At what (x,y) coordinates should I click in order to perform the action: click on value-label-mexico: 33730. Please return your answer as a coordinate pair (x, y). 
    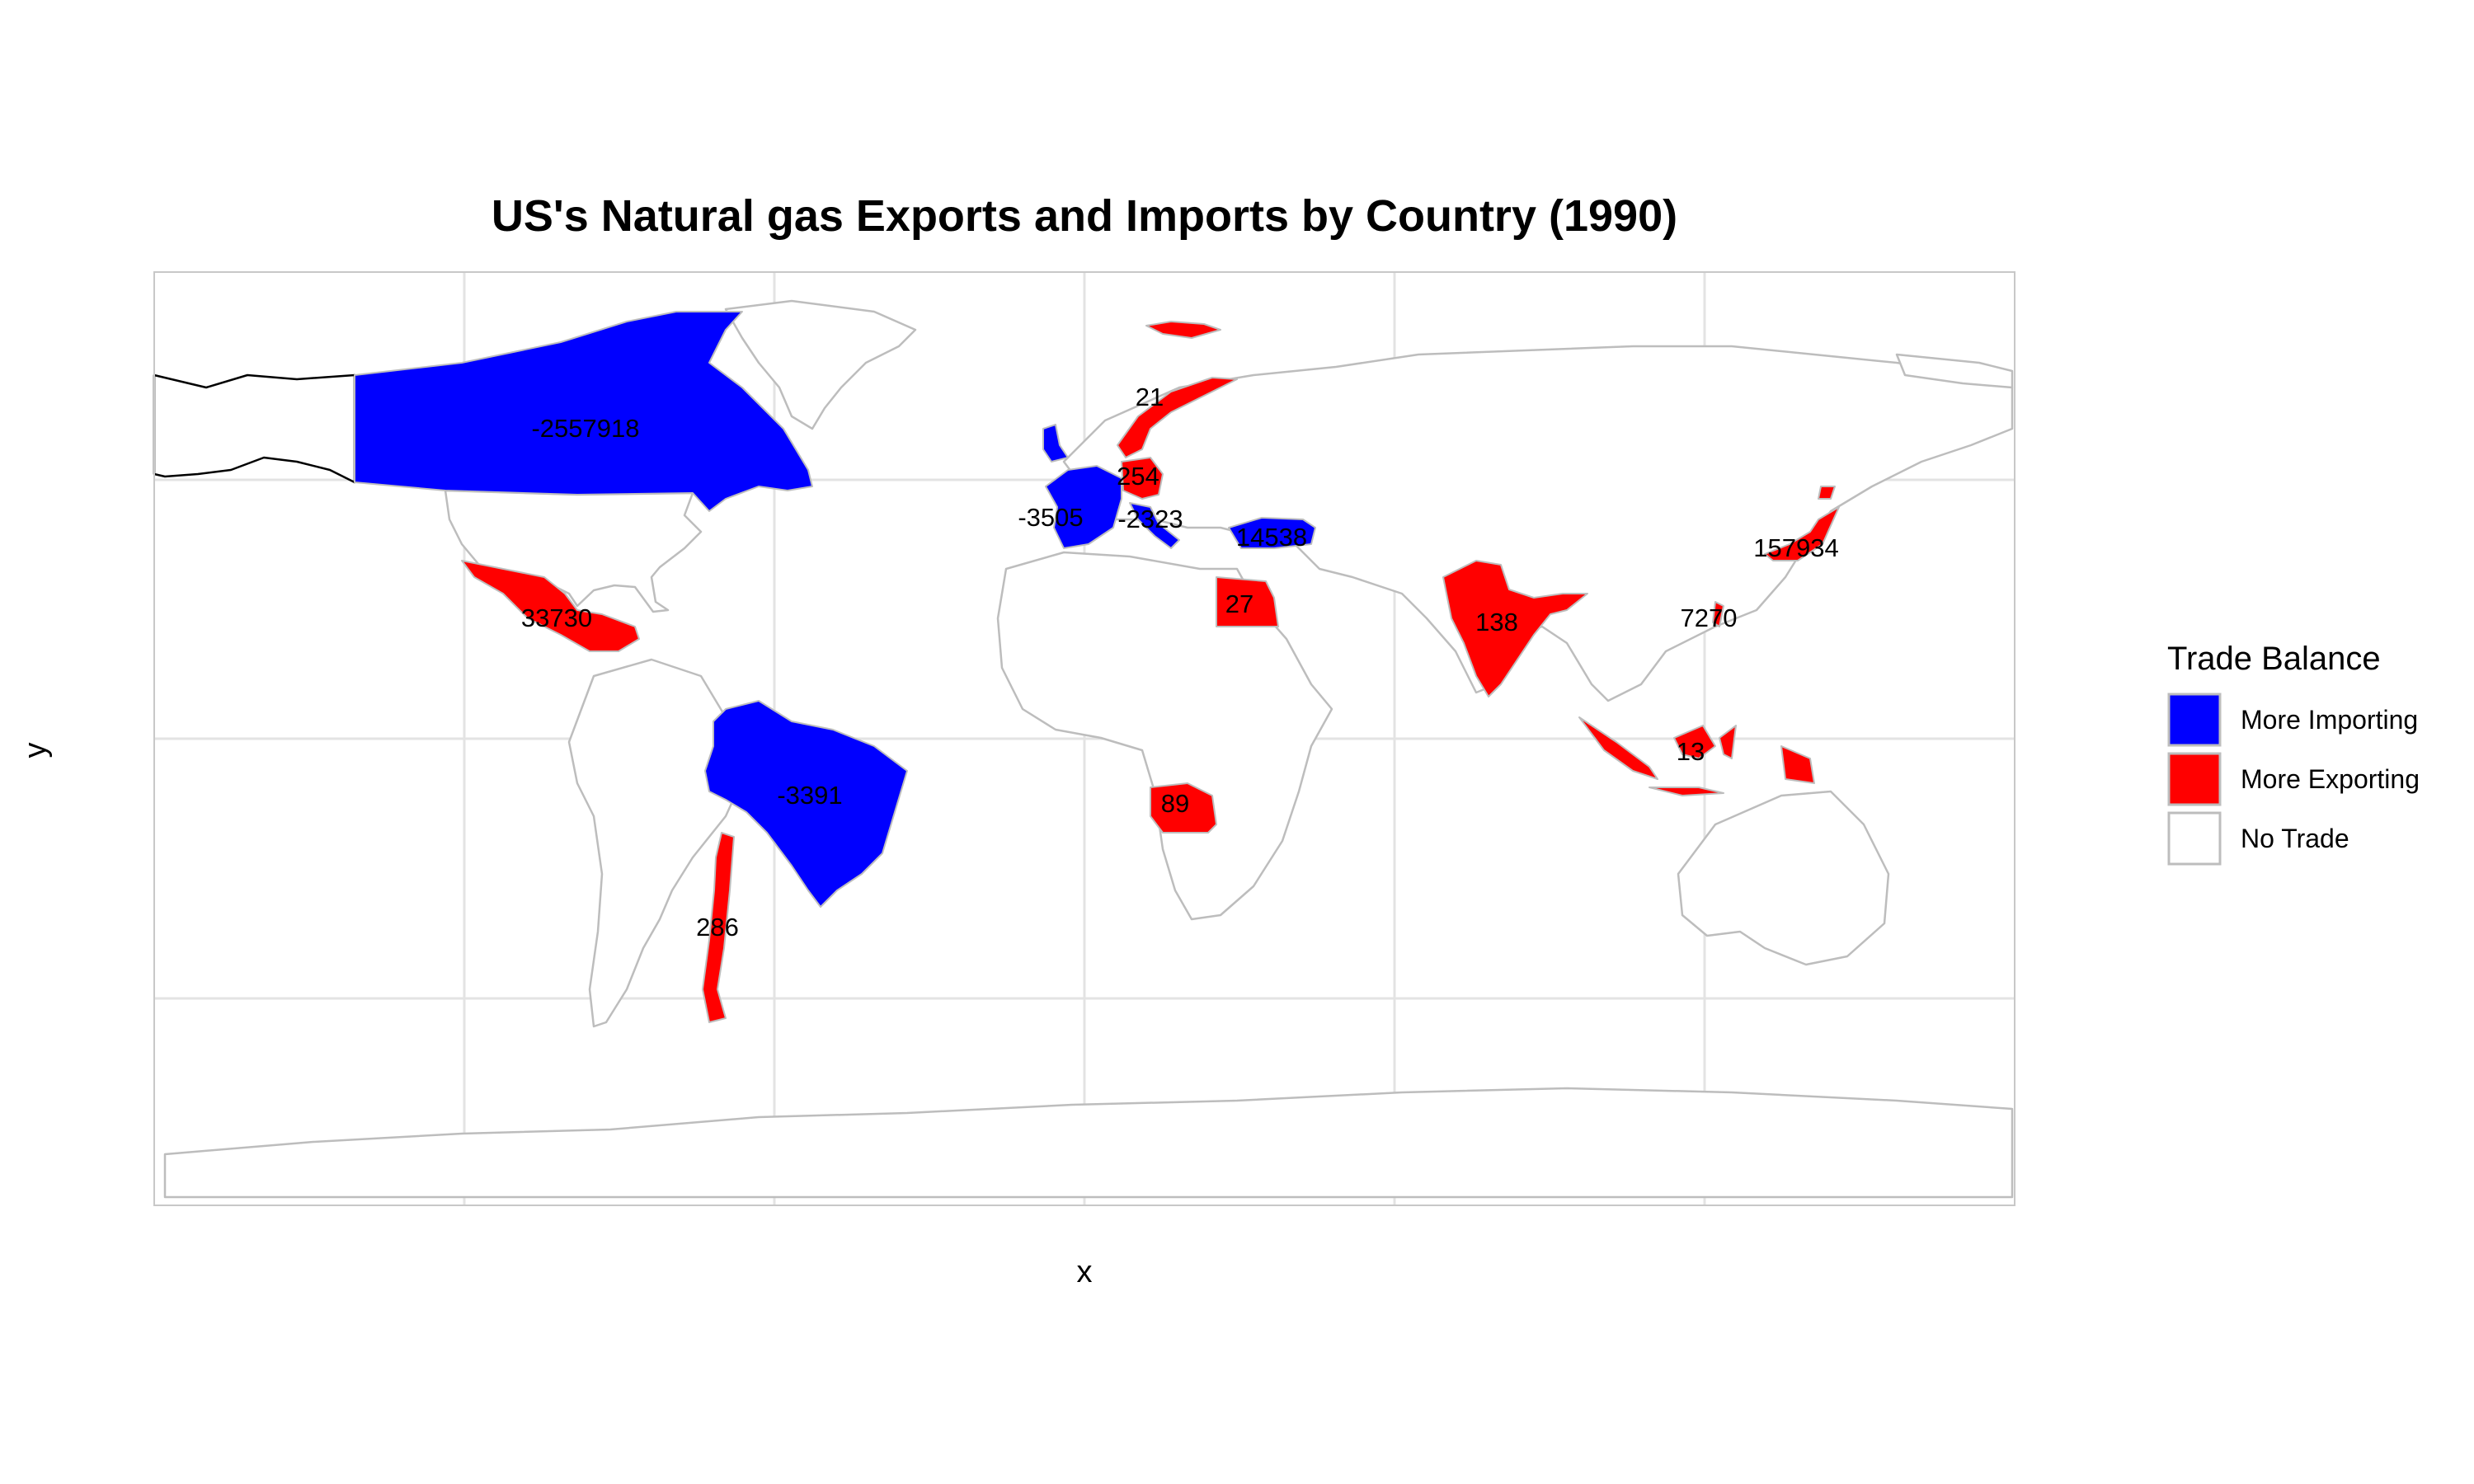
    Looking at the image, I should click on (556, 617).